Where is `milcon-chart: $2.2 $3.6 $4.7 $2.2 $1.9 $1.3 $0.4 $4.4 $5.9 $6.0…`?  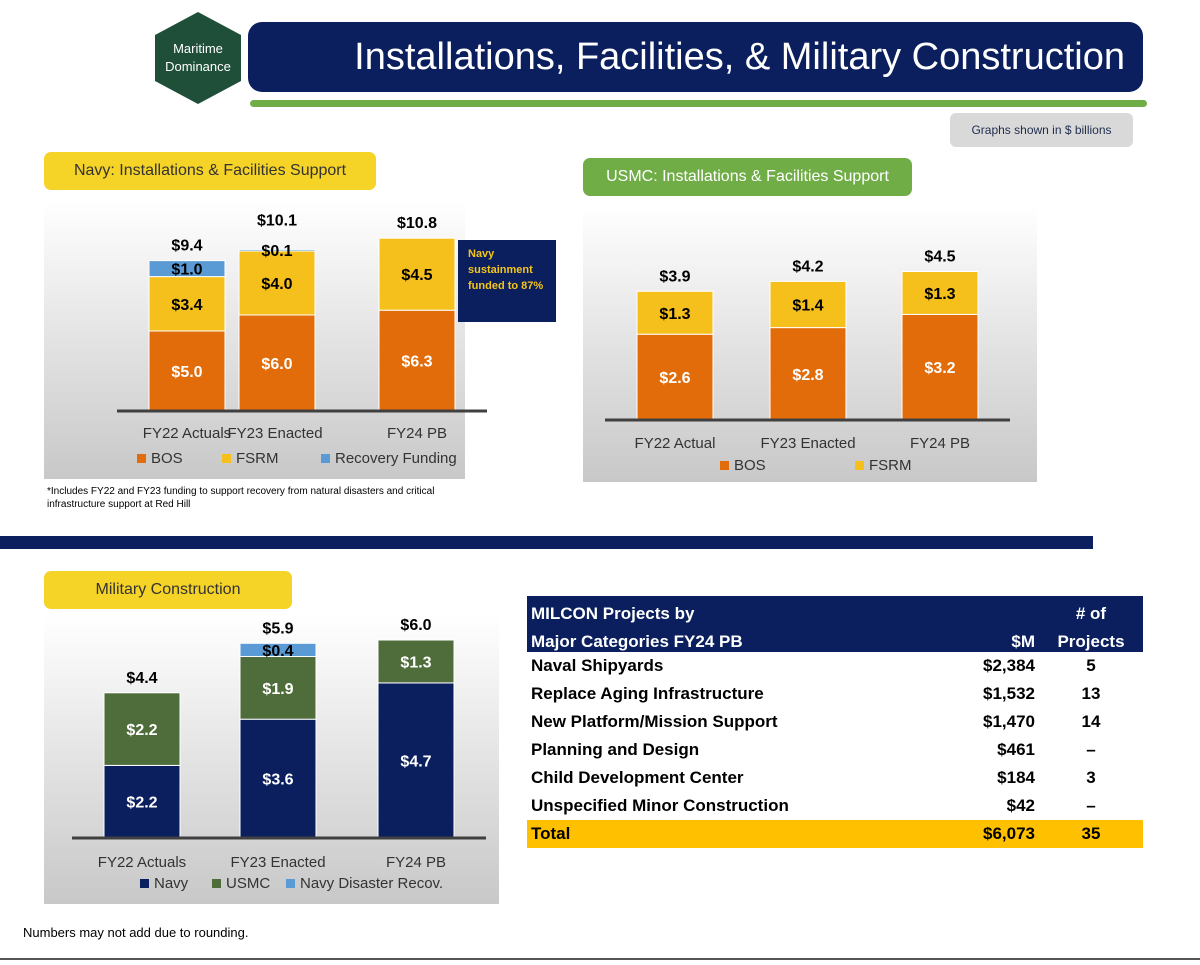 milcon-chart: $2.2 $3.6 $4.7 $2.2 $1.9 $1.3 $0.4 $4.4 $5.9 $6.0… is located at coordinates (271, 760).